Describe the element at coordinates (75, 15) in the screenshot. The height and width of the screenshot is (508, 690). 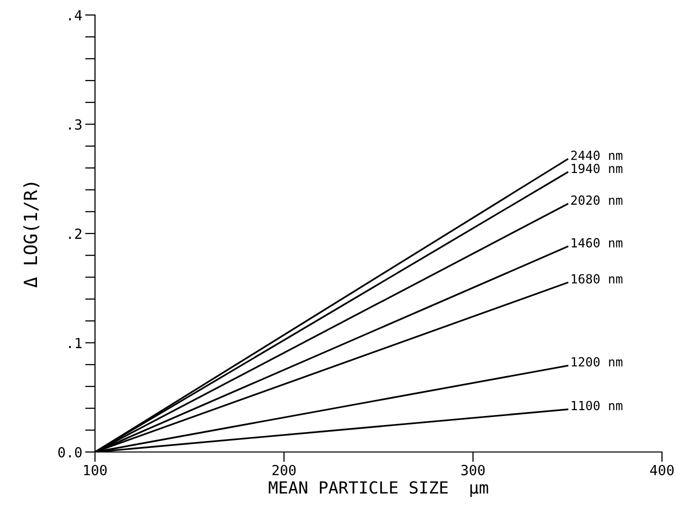
I see `y-tick-label: .4` at that location.